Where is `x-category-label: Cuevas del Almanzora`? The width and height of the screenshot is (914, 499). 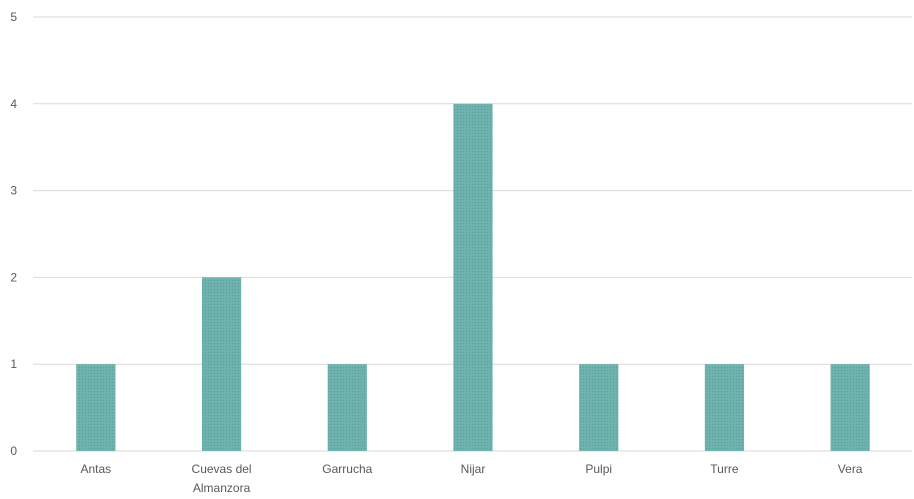 x-category-label: Cuevas del Almanzora is located at coordinates (222, 478).